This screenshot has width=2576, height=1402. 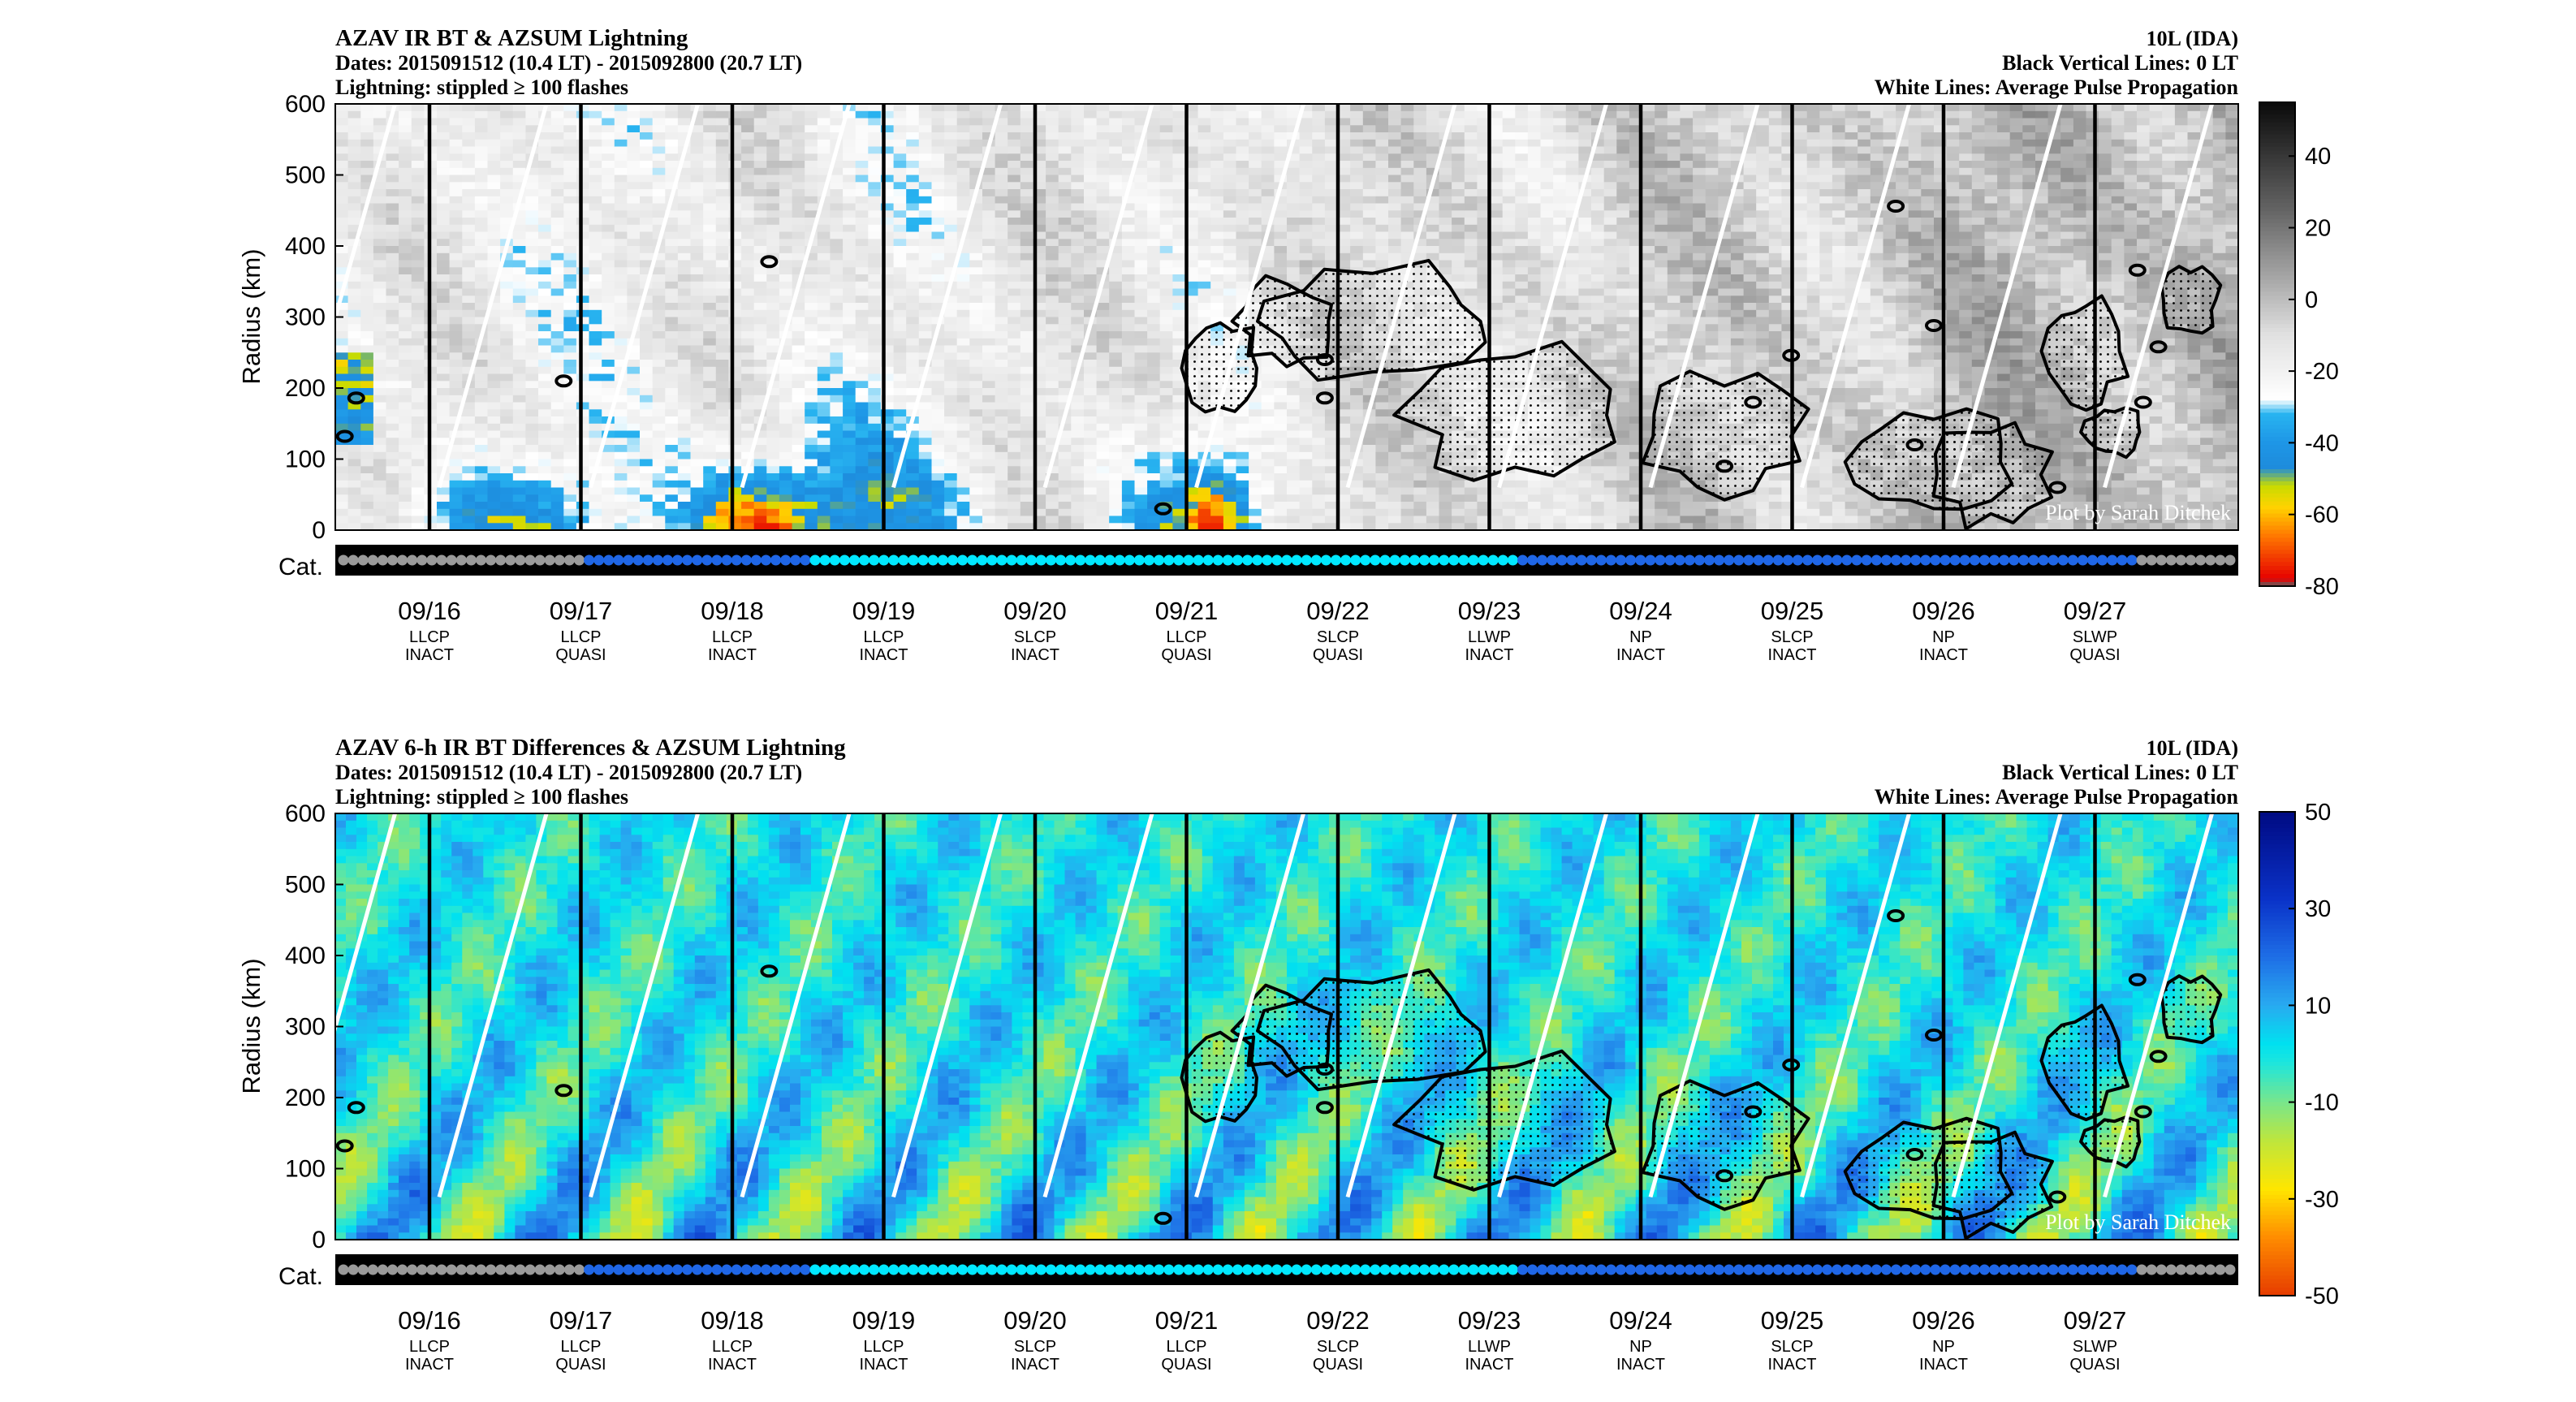 I want to click on x-pulse-label: SLCP, so click(x=1792, y=1347).